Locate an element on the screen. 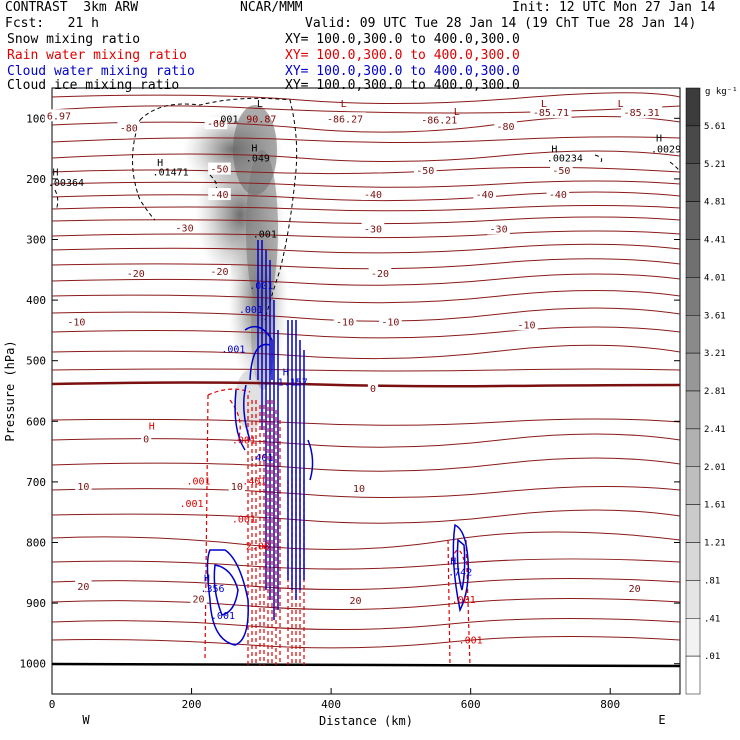 The height and width of the screenshot is (740, 740). field-rain-name: Rain water mixing ratio is located at coordinates (97, 55).